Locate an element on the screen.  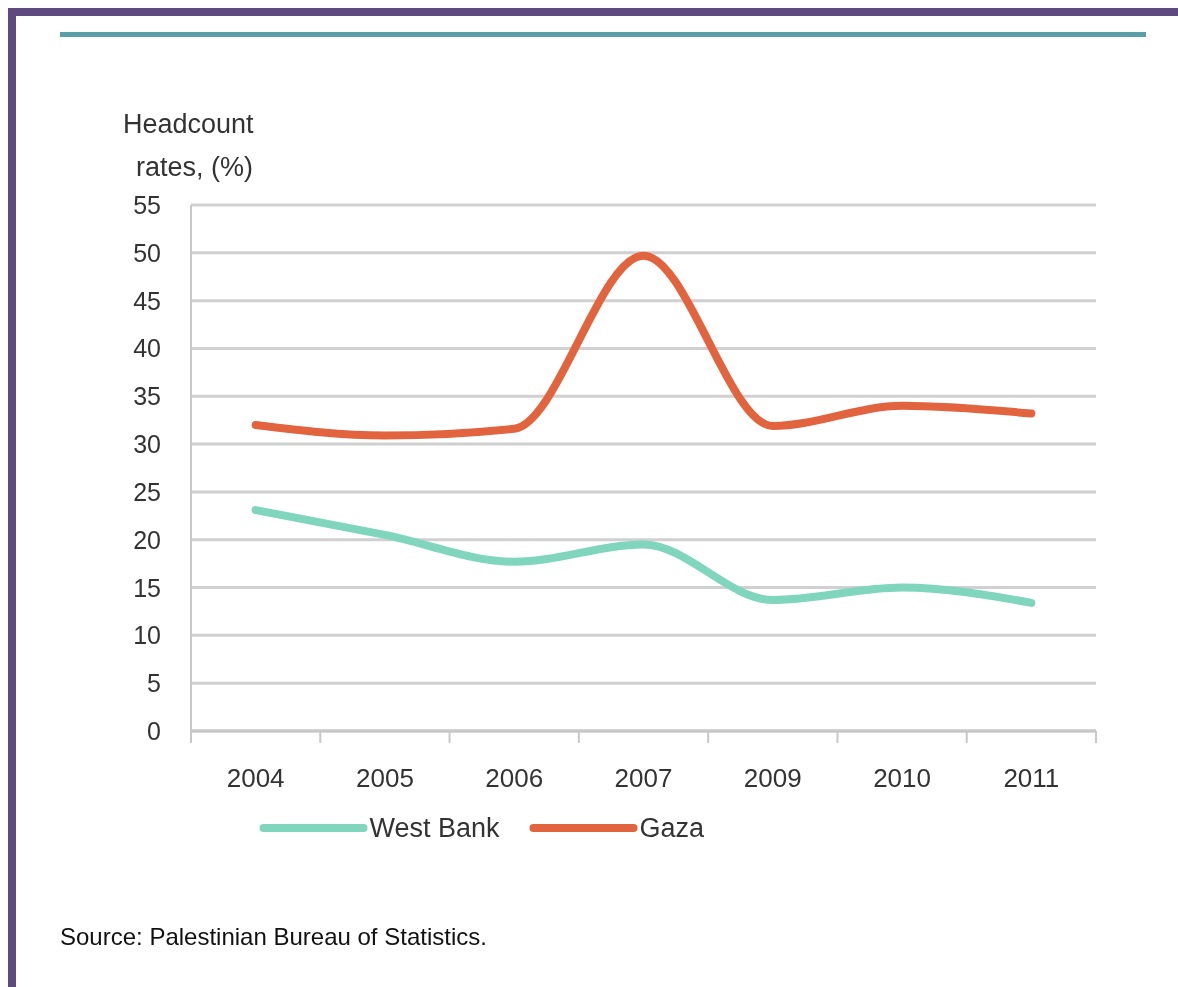
x-tick-label: 2006 is located at coordinates (514, 778).